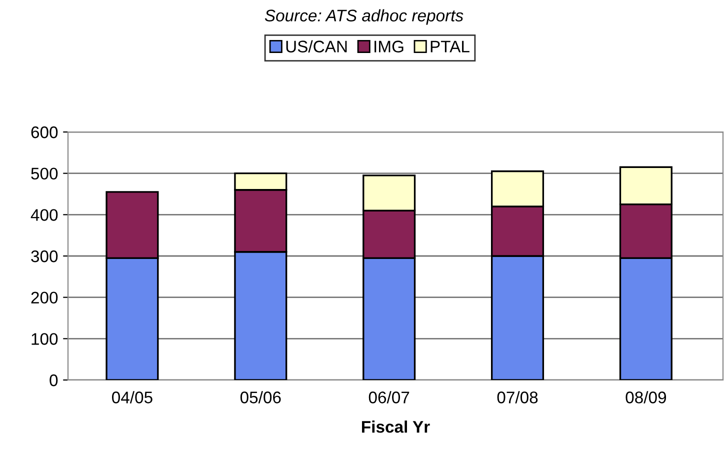 This screenshot has width=728, height=456. Describe the element at coordinates (132, 397) in the screenshot. I see `x-tick-label: 04/05` at that location.